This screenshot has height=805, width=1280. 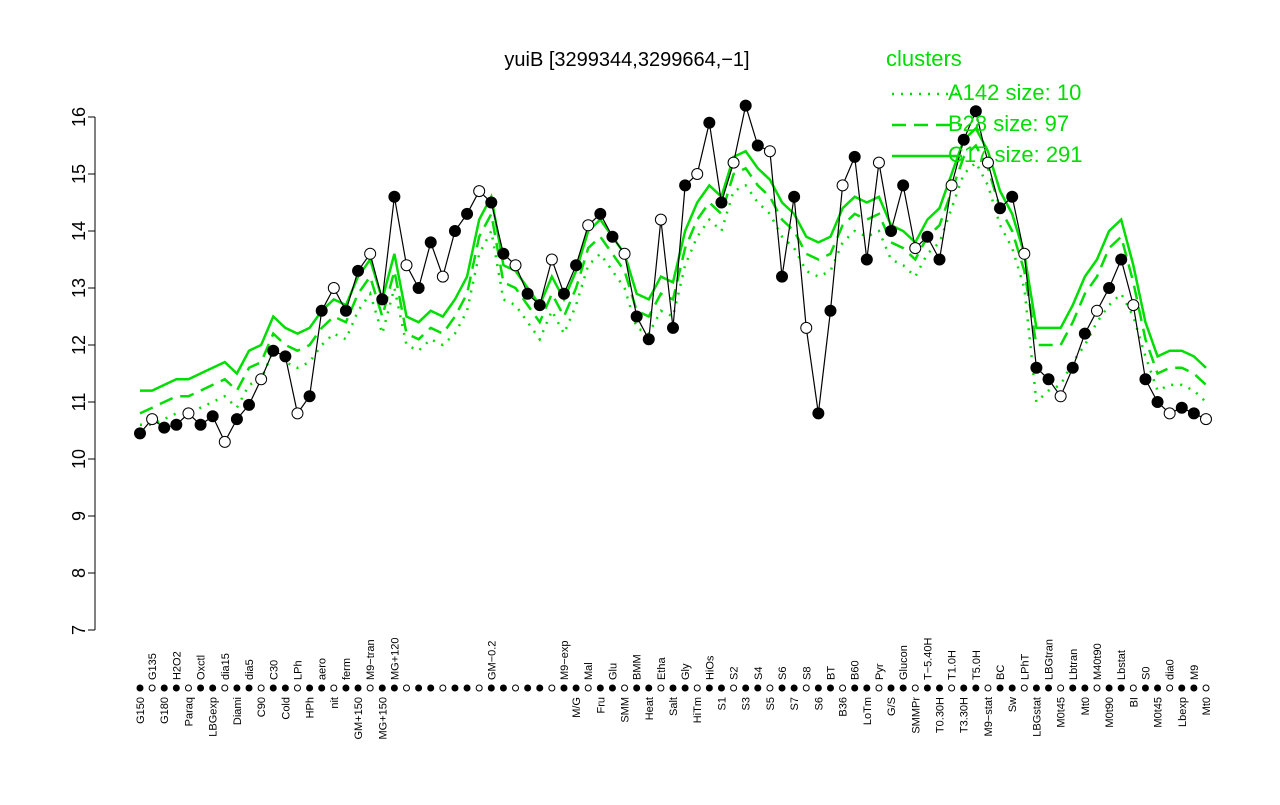 I want to click on x-tick-label: S8, so click(x=807, y=673).